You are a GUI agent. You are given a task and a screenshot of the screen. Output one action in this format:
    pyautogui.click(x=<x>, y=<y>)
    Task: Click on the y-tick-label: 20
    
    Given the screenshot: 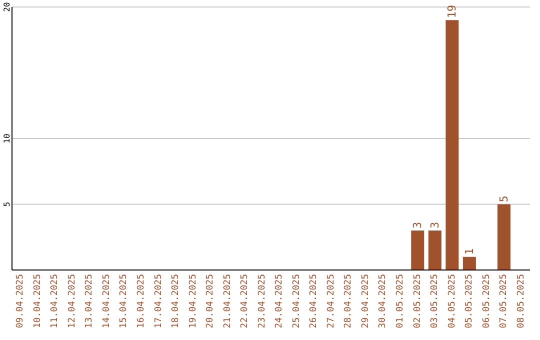 What is the action you would take?
    pyautogui.click(x=7, y=7)
    